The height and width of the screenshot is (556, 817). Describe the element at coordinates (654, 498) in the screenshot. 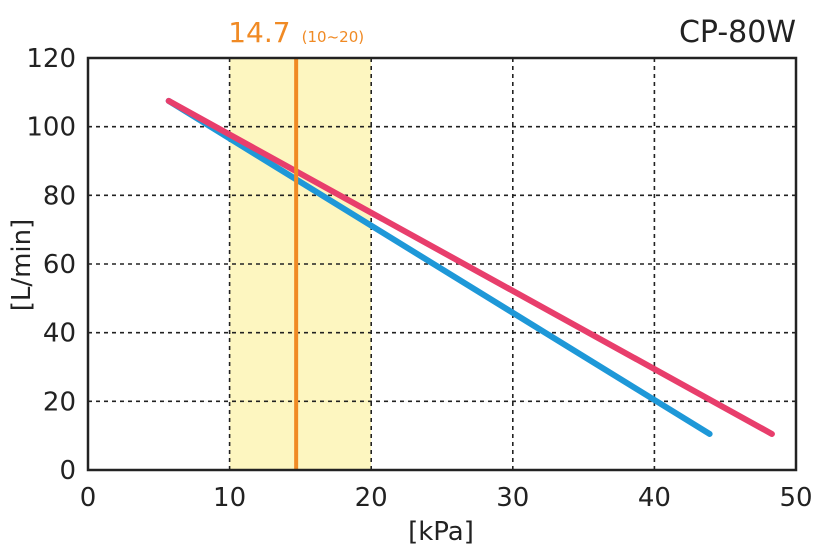

I see `x-tick-label: 40` at that location.